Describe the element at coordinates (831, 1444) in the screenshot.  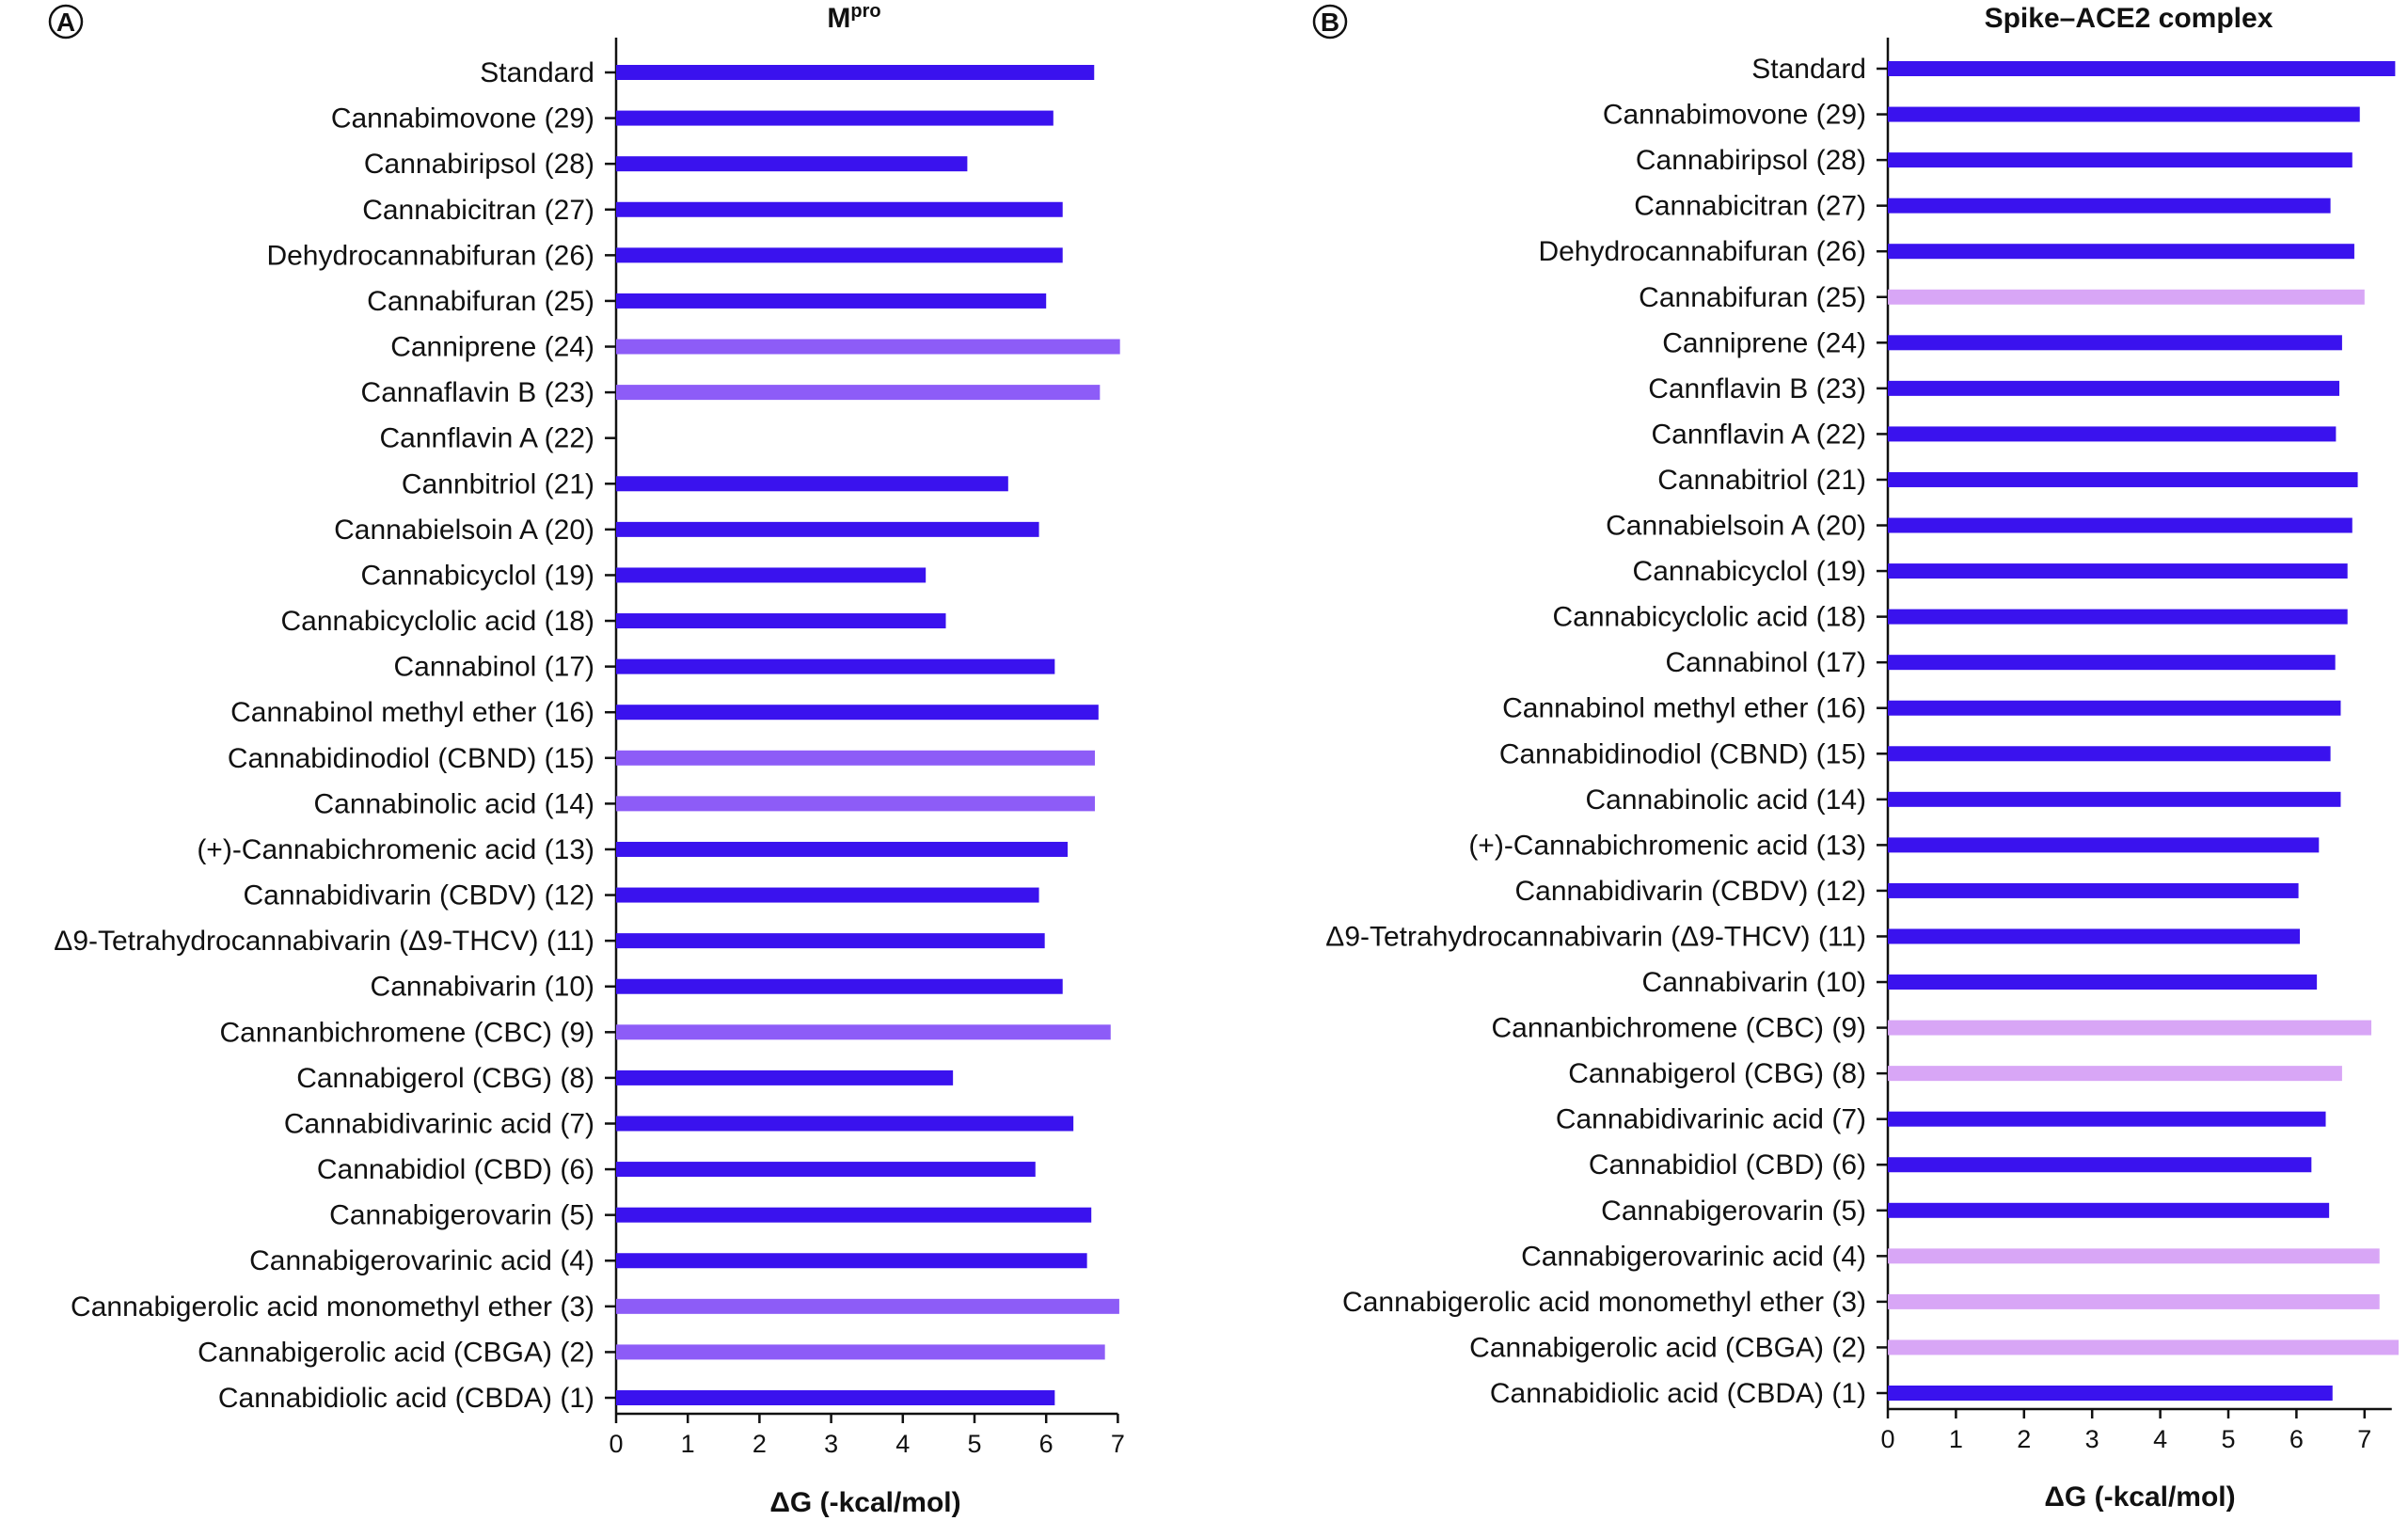
I see `panel-a-x-tick-label: 3` at that location.